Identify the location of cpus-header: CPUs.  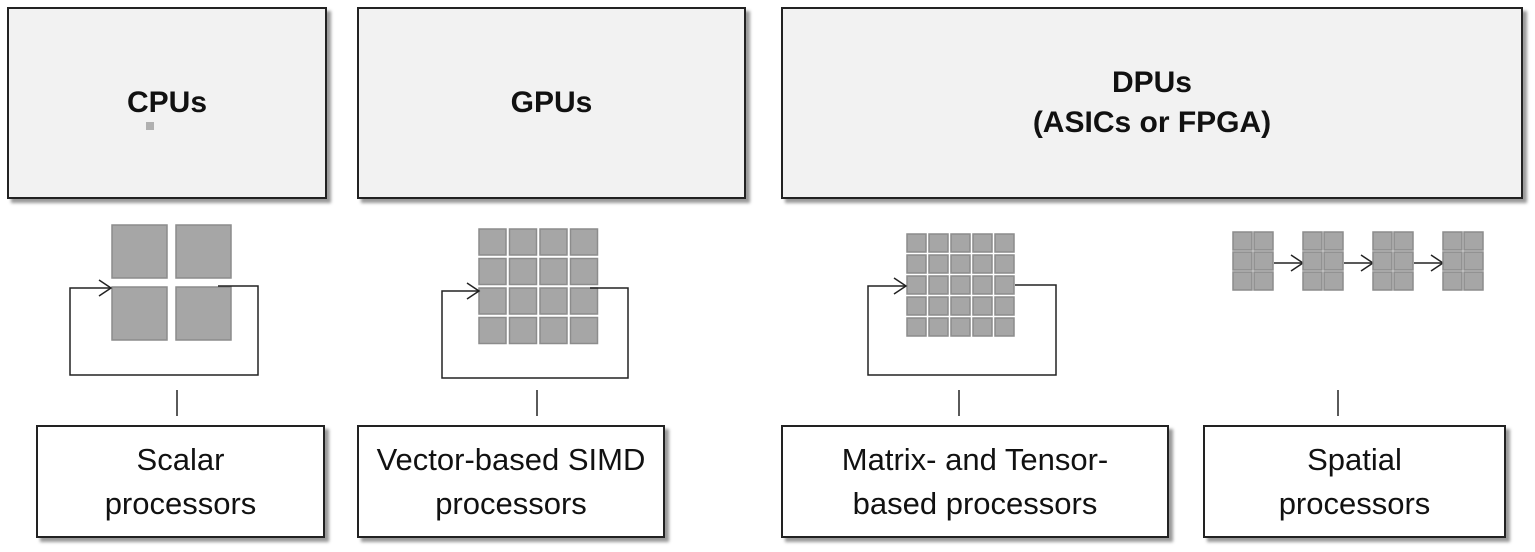
(167, 103).